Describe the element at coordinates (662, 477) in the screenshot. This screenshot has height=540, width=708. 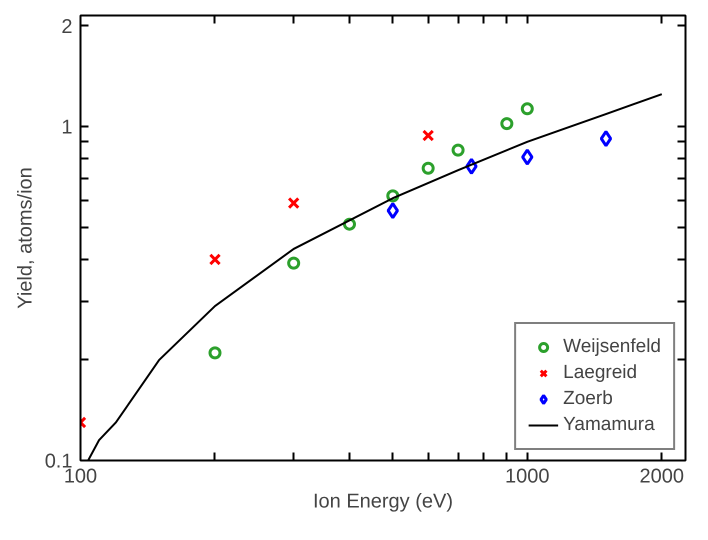
I see `x-tick-label: 2000` at that location.